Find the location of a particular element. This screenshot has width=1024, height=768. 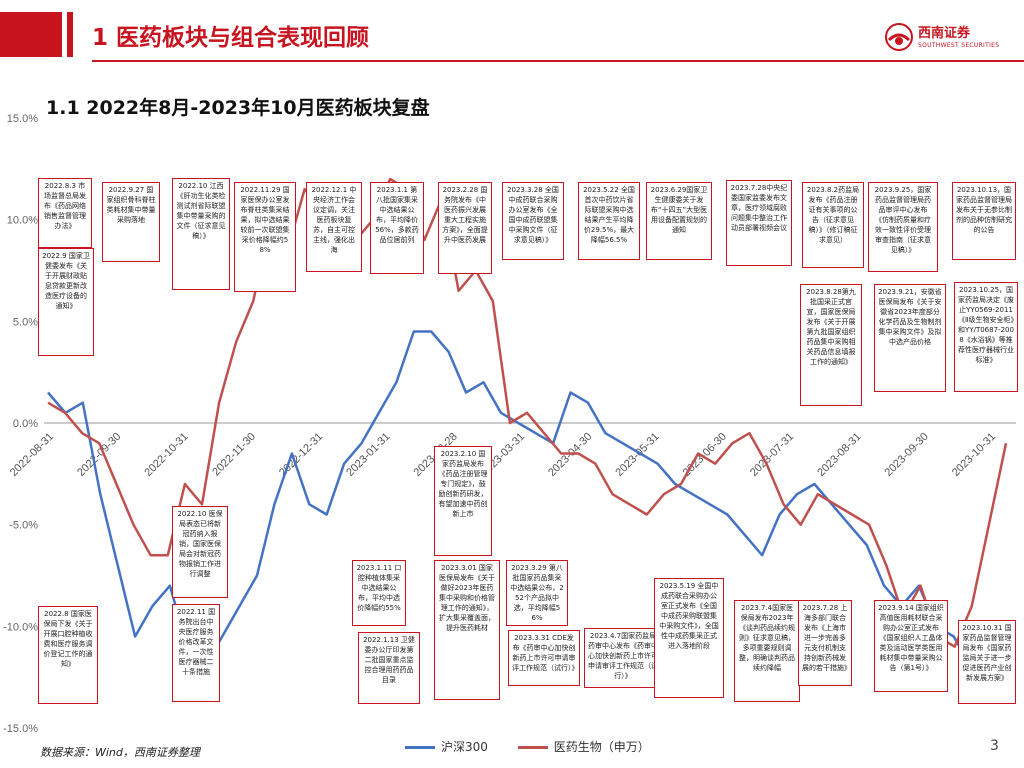

legend-label-pharma: 医药生物（申万） is located at coordinates (601, 747).